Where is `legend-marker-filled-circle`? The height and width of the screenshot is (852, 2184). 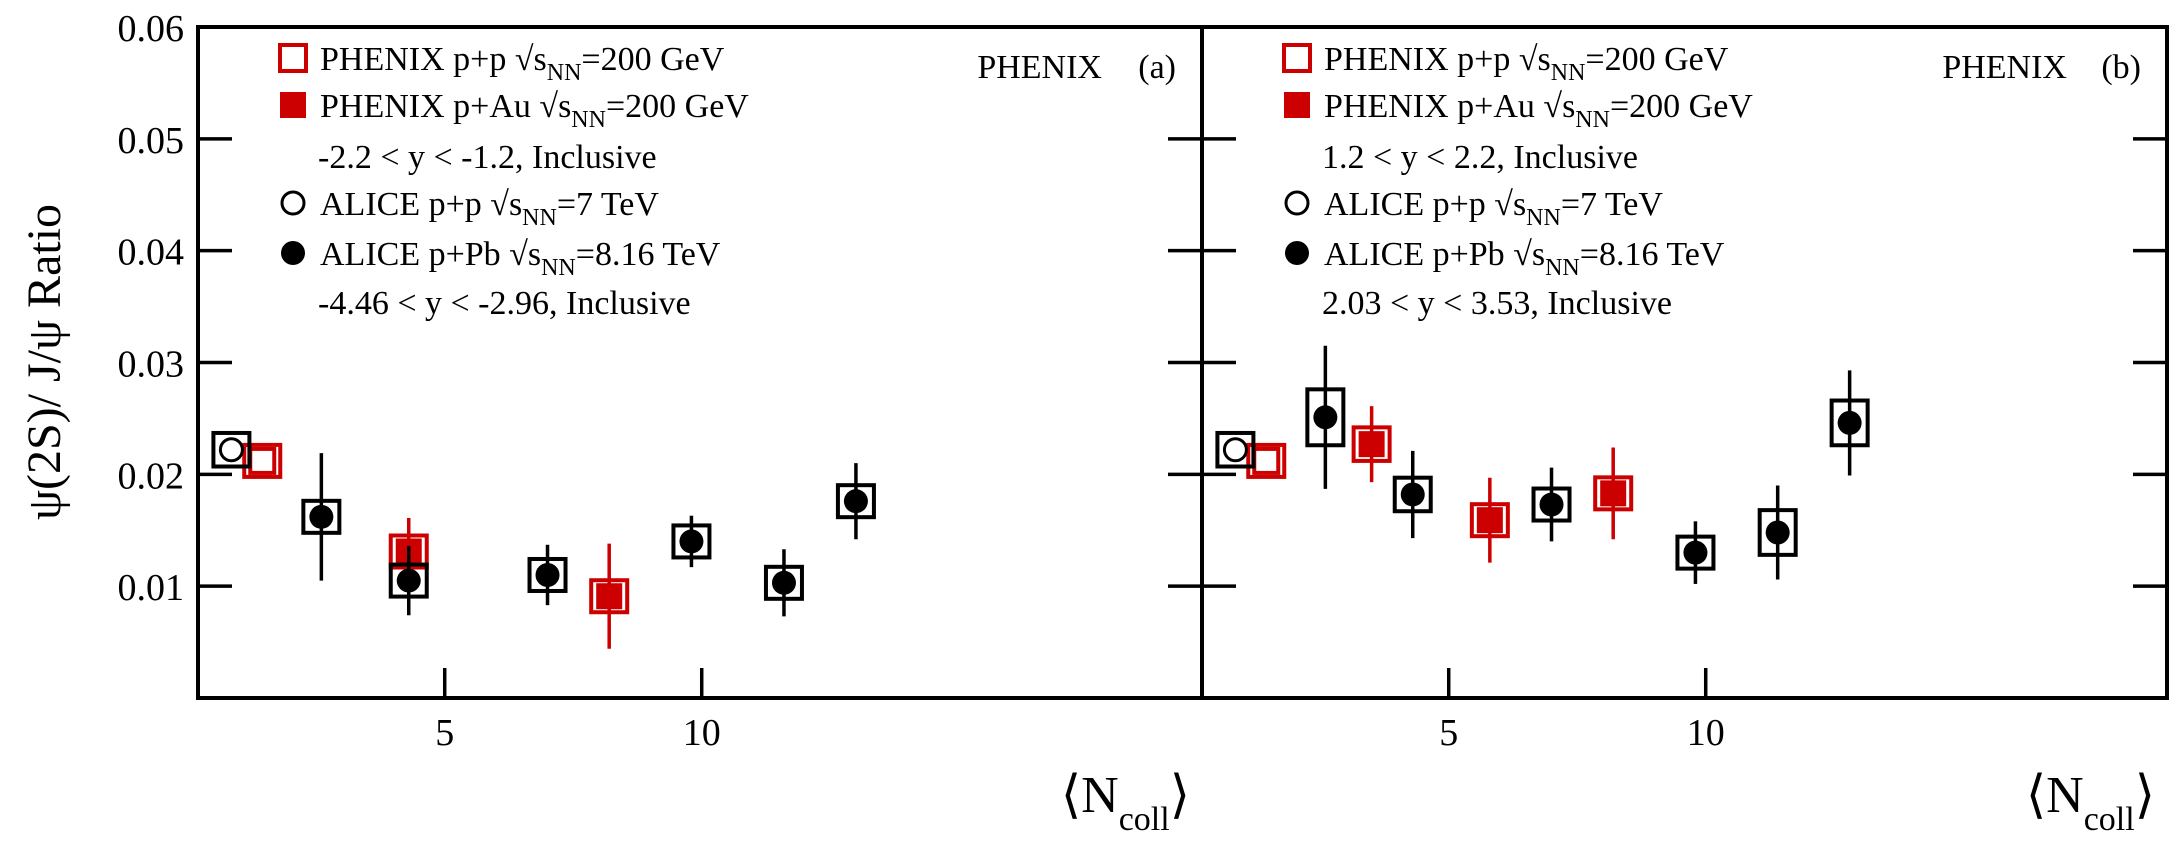
legend-marker-filled-circle is located at coordinates (1297, 253).